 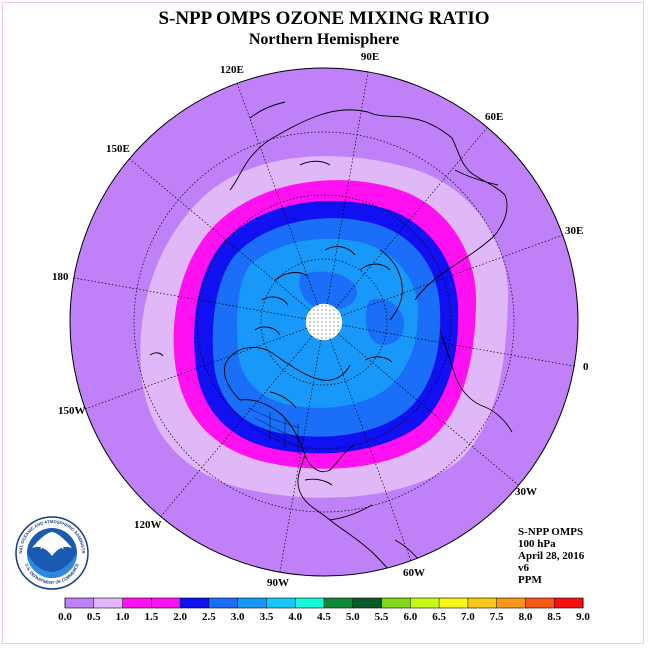 I want to click on pole-data-gap, so click(x=324, y=322).